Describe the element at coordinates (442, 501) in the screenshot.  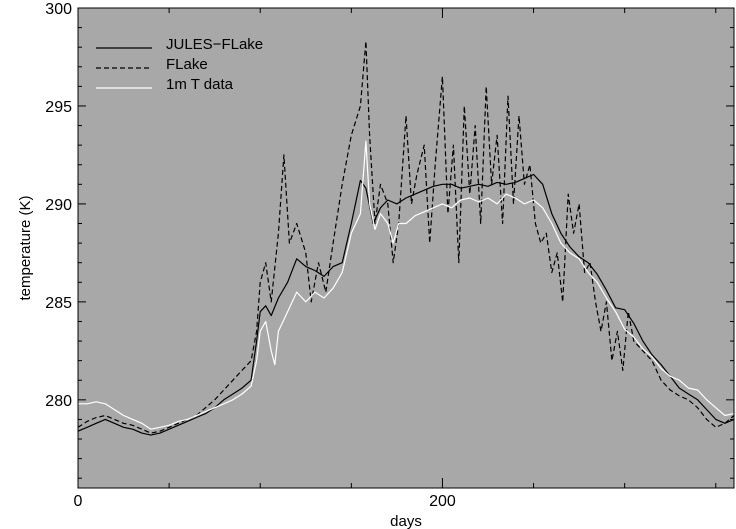
I see `x-tick-label: 200` at that location.